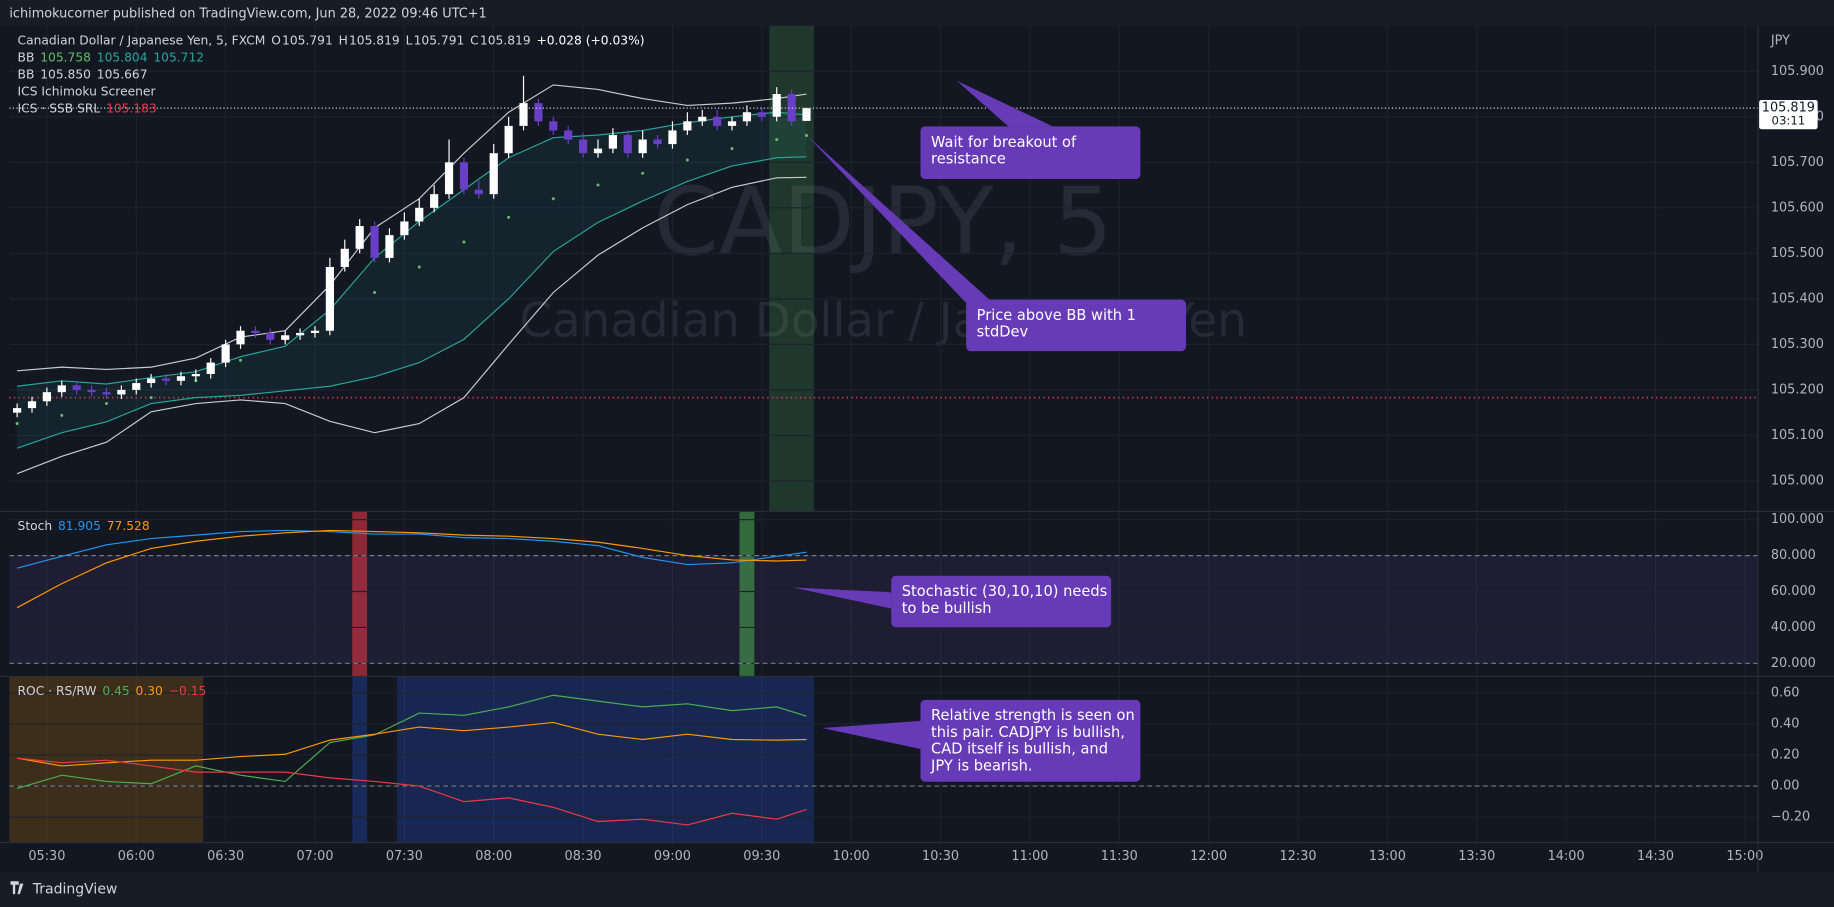  Describe the element at coordinates (1793, 555) in the screenshot. I see `y-tick-label: 80.000` at that location.